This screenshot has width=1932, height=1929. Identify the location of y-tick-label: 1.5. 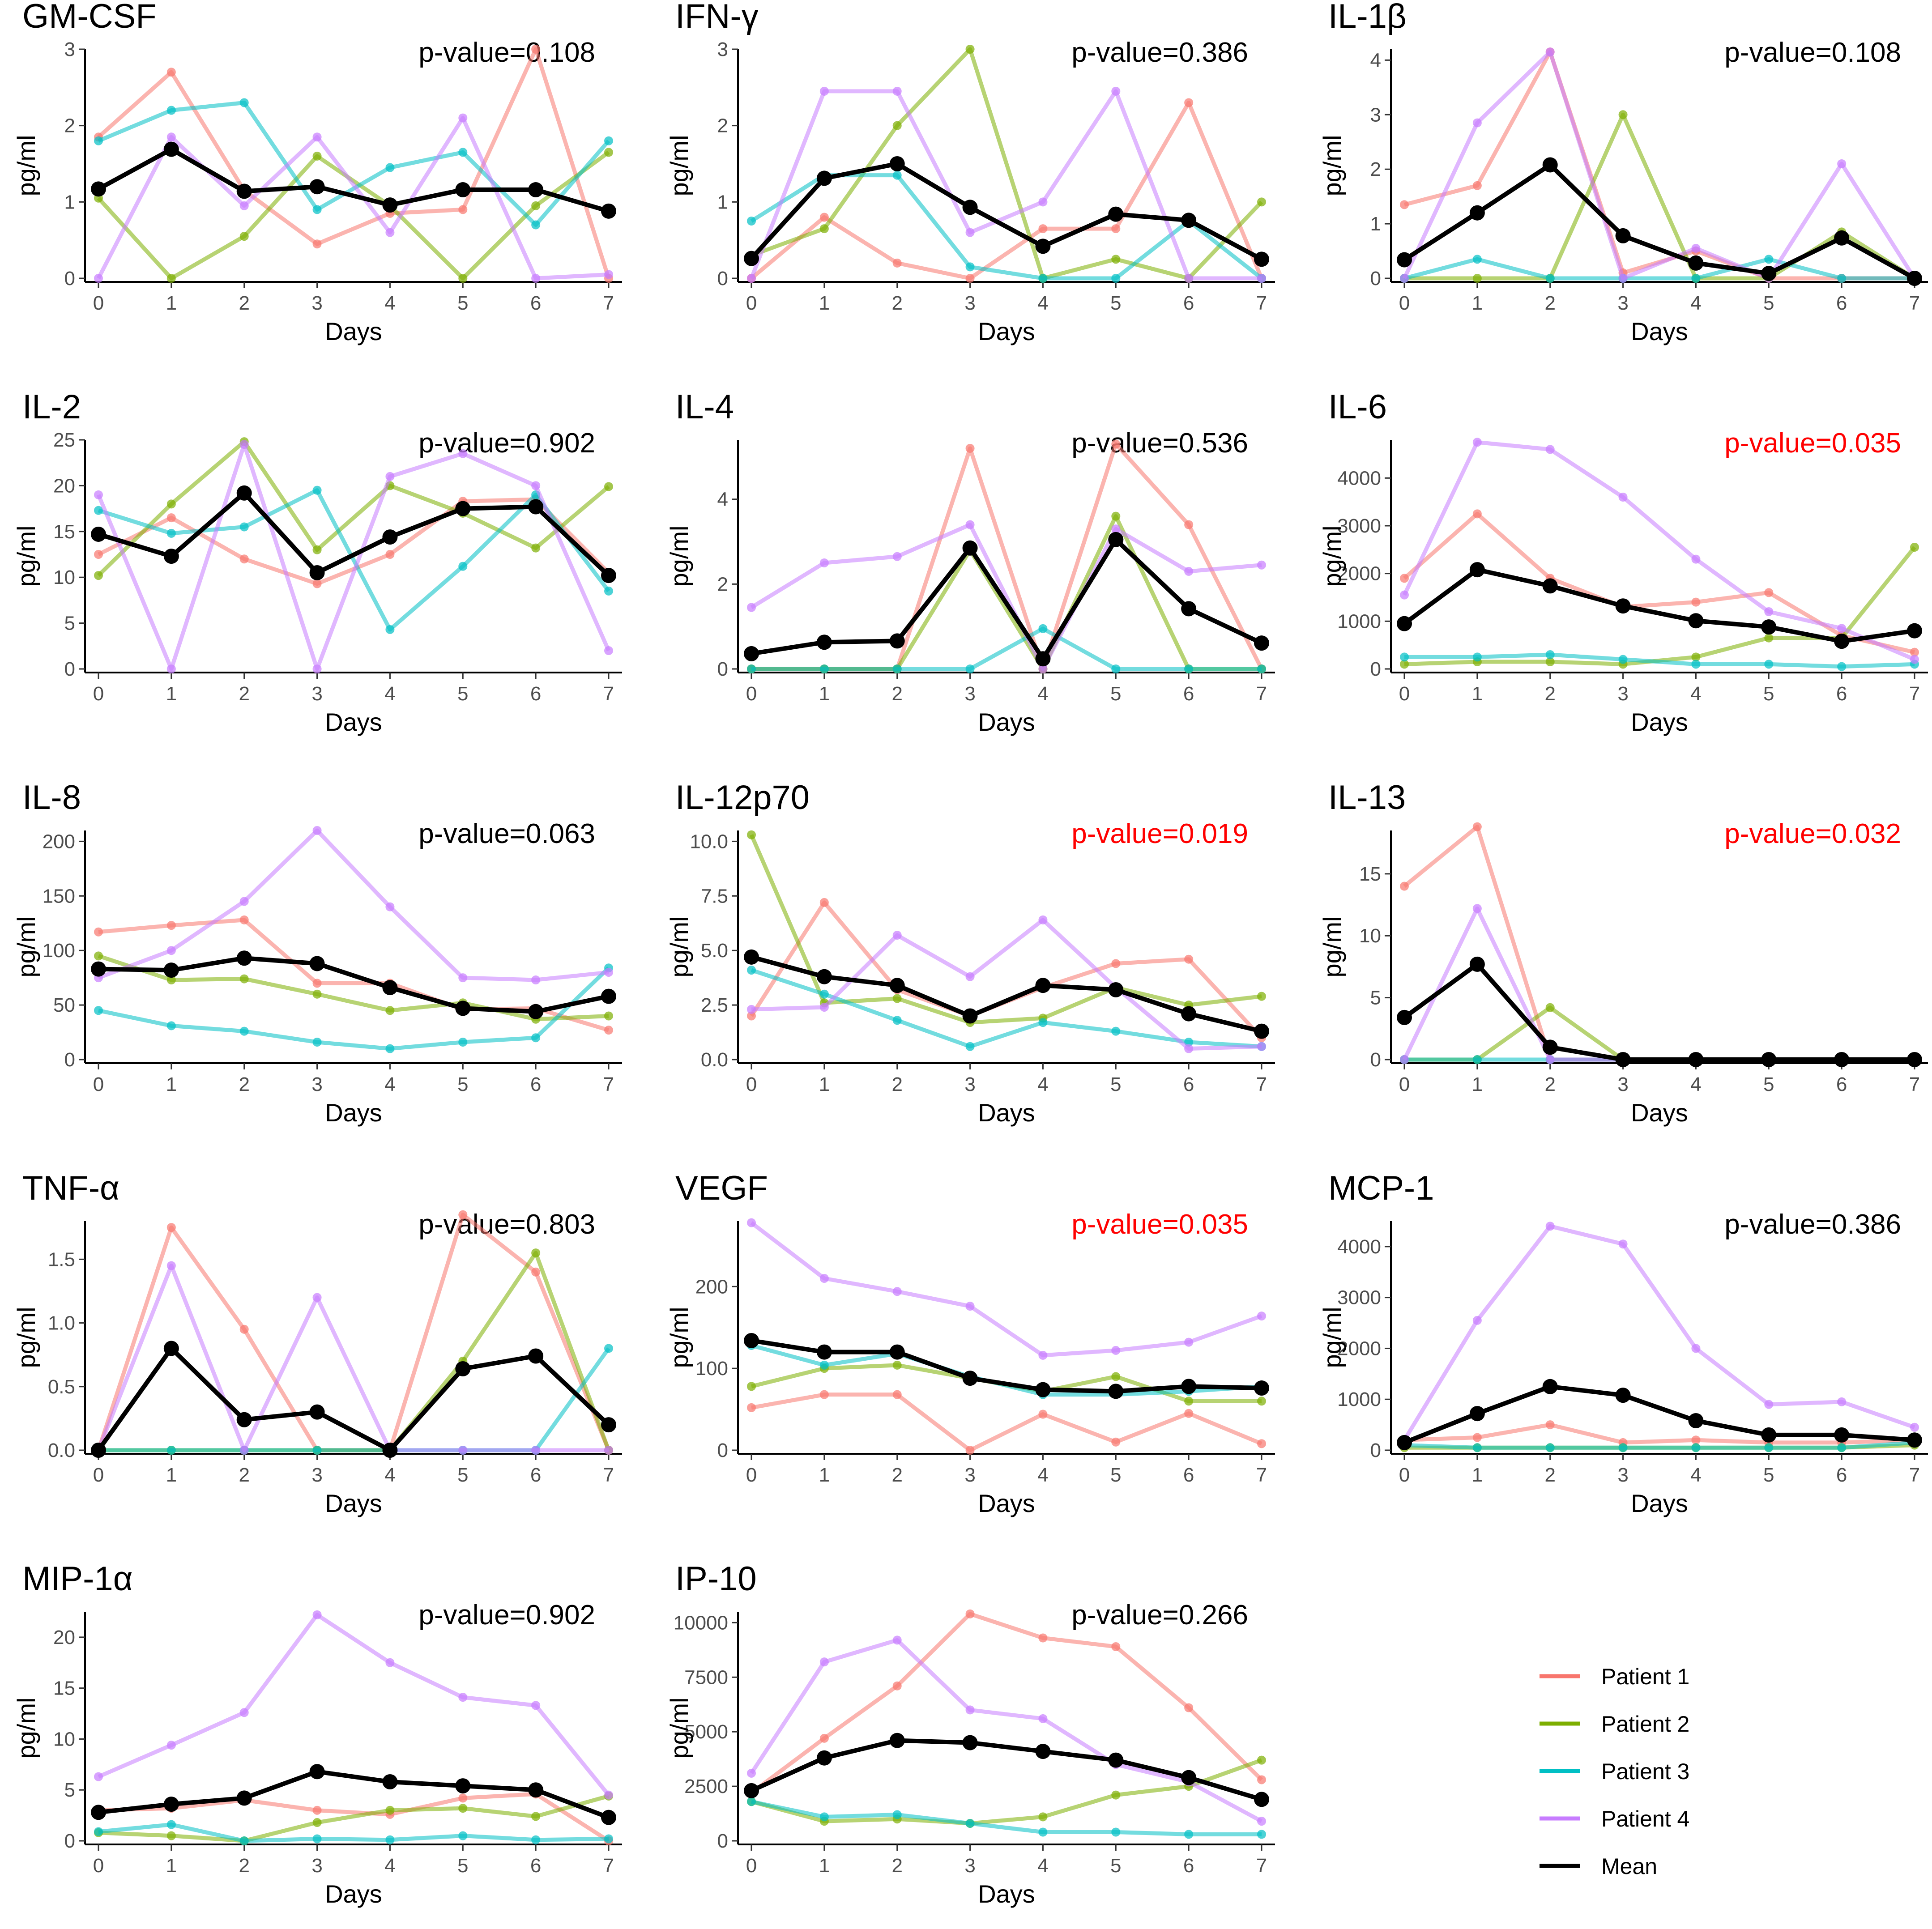
(61, 1259).